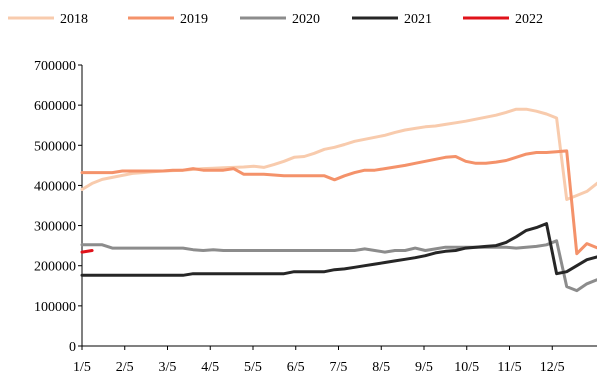 The width and height of the screenshot is (597, 380). Describe the element at coordinates (125, 367) in the screenshot. I see `x-tick-label: 2/5` at that location.